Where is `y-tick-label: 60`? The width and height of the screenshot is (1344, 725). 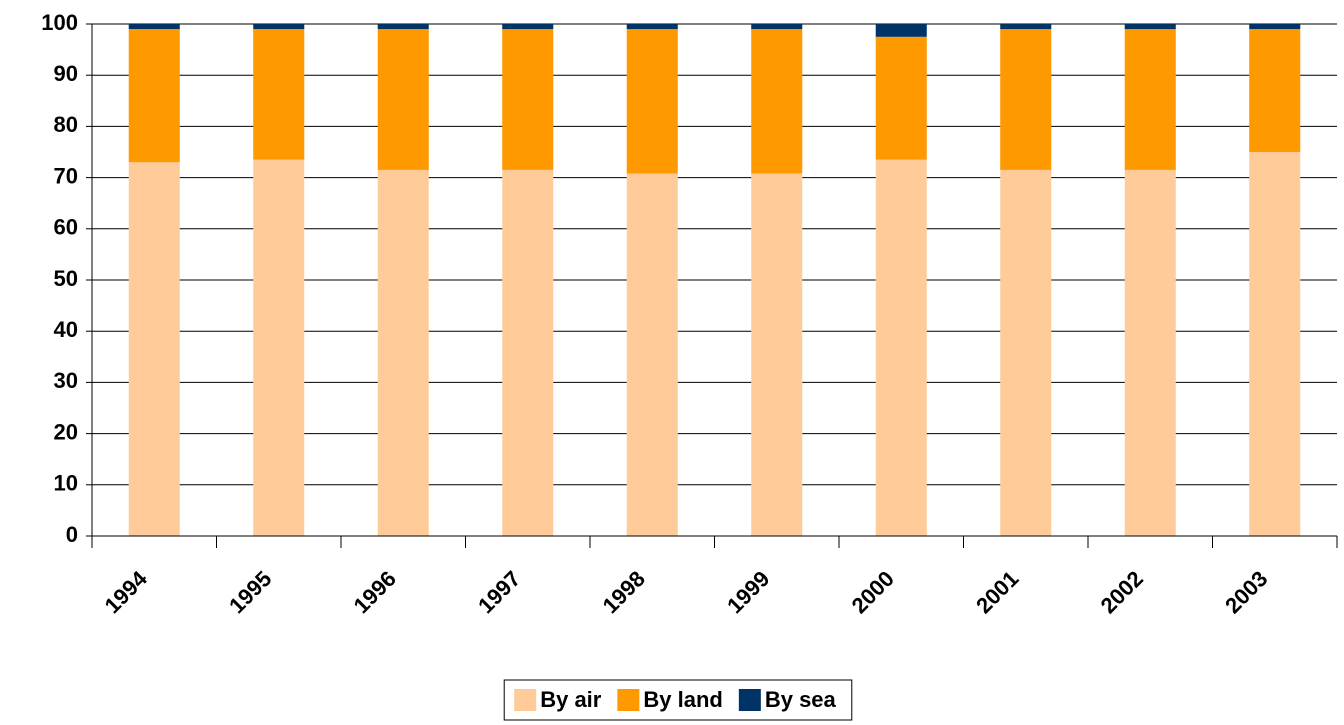
y-tick-label: 60 is located at coordinates (66, 227).